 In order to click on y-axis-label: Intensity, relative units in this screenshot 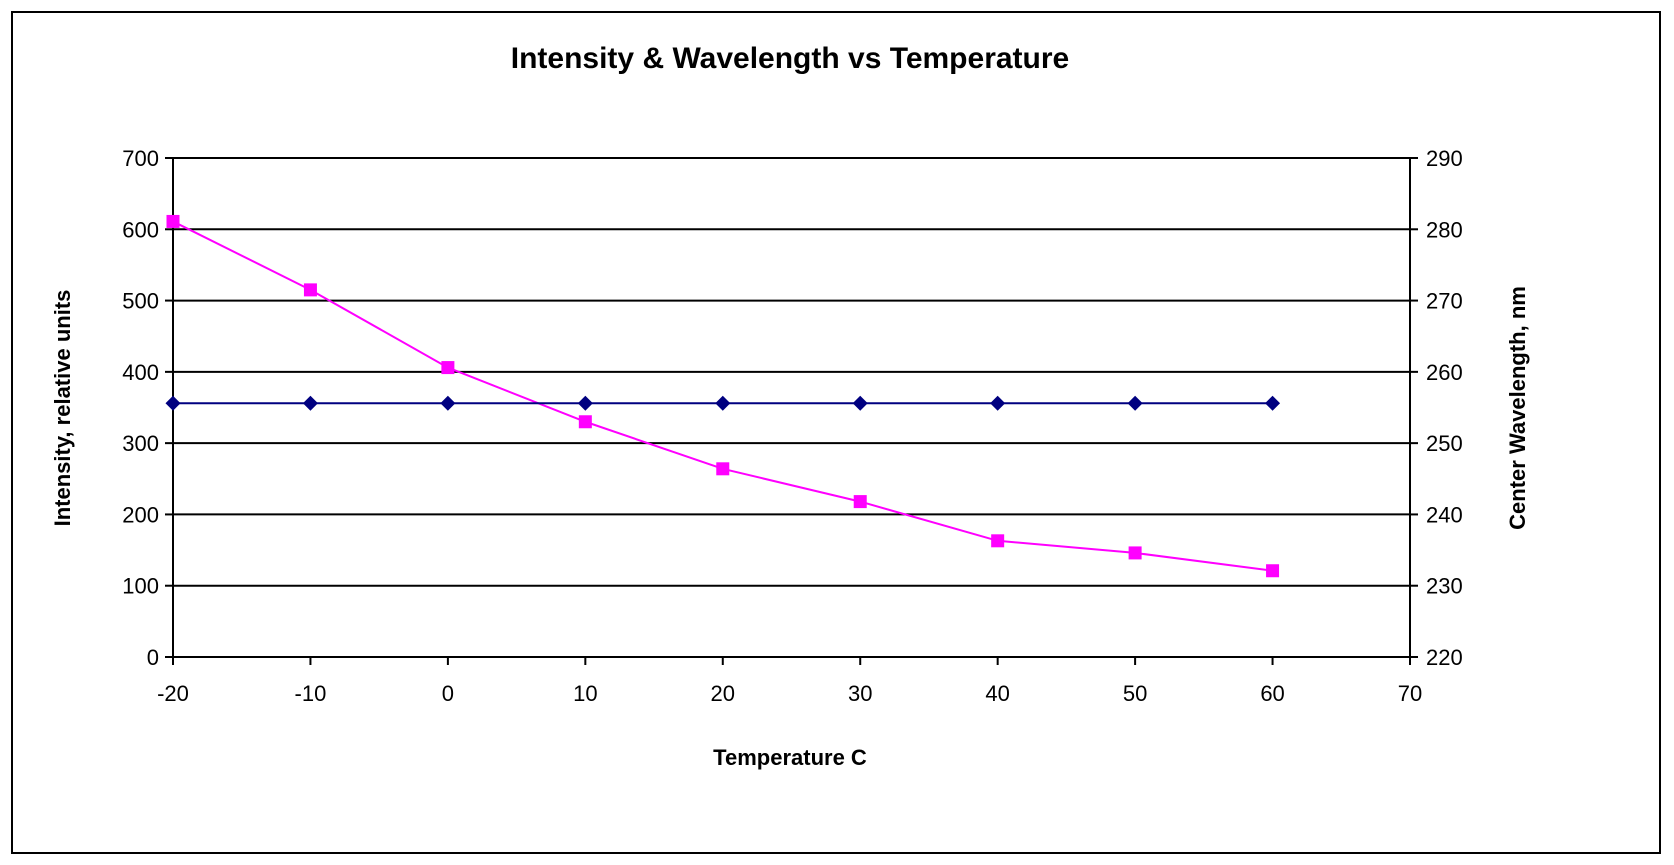, I will do `click(62, 408)`.